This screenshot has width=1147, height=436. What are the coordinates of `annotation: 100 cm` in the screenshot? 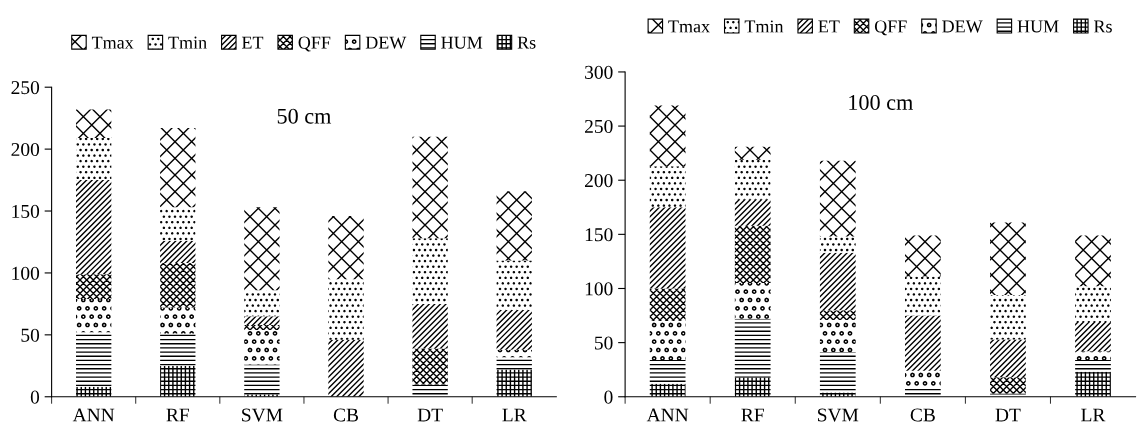 It's located at (881, 102).